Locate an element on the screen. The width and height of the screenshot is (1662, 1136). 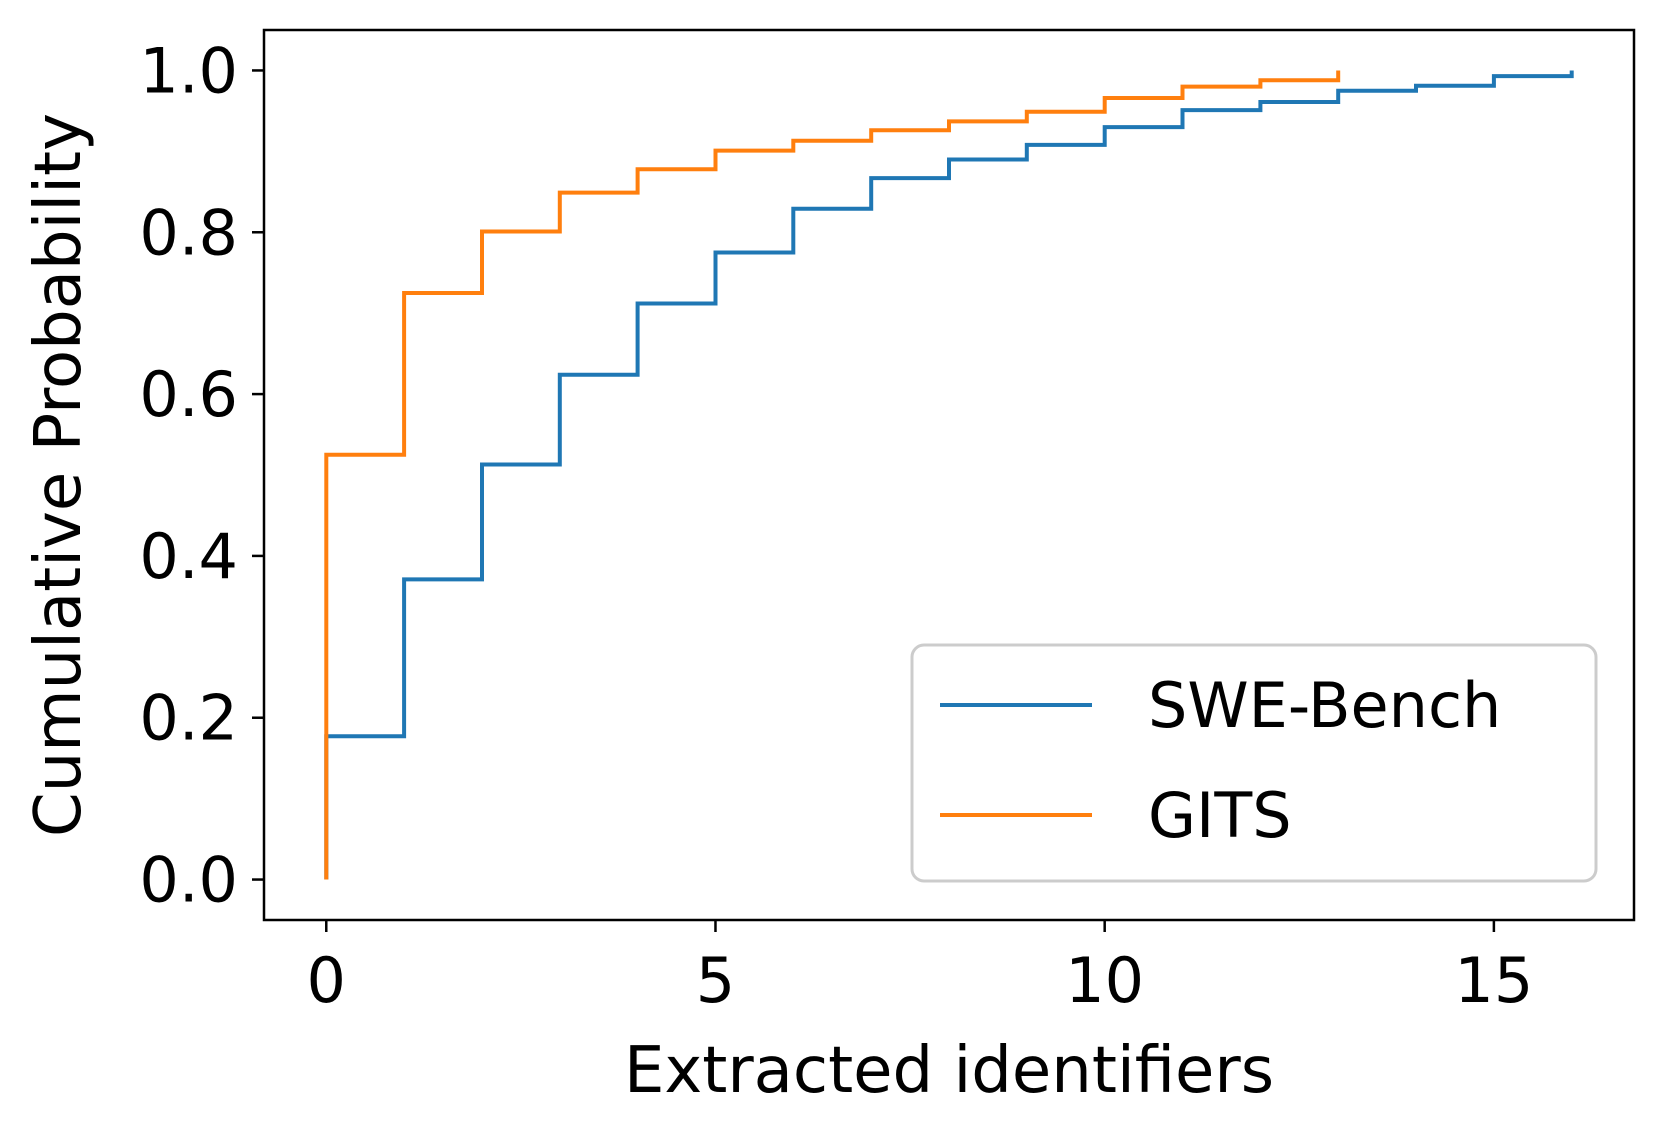
x-tick-label: 0 is located at coordinates (326, 980).